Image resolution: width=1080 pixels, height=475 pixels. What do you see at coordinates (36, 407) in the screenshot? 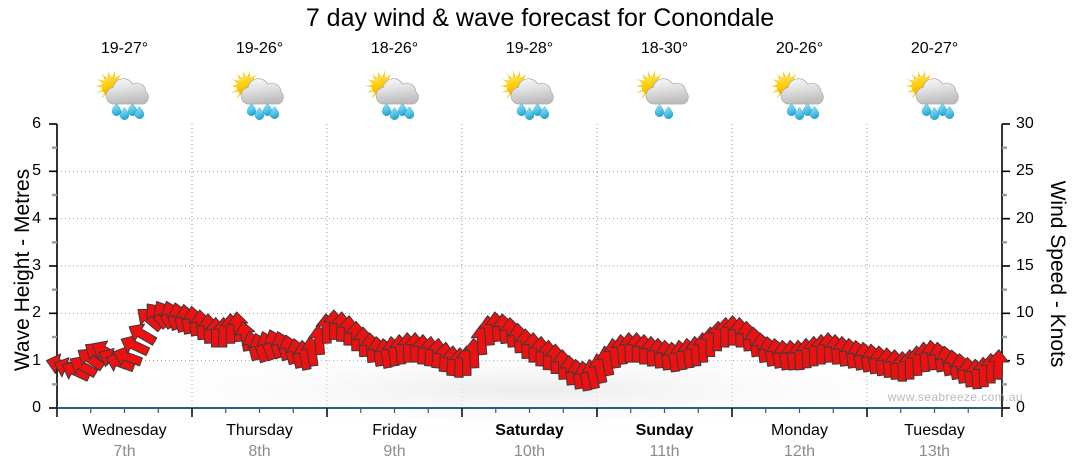
I see `left-axis-tick-label: 0` at bounding box center [36, 407].